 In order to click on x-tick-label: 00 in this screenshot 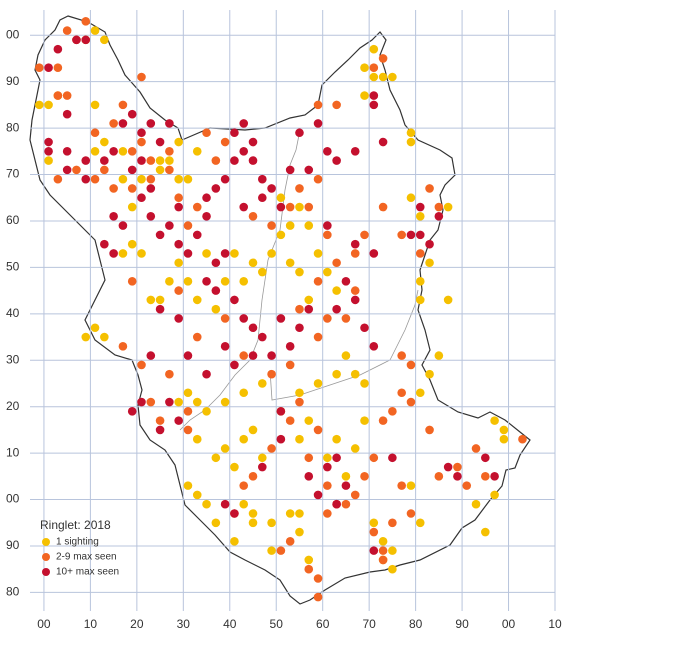, I will do `click(509, 624)`.